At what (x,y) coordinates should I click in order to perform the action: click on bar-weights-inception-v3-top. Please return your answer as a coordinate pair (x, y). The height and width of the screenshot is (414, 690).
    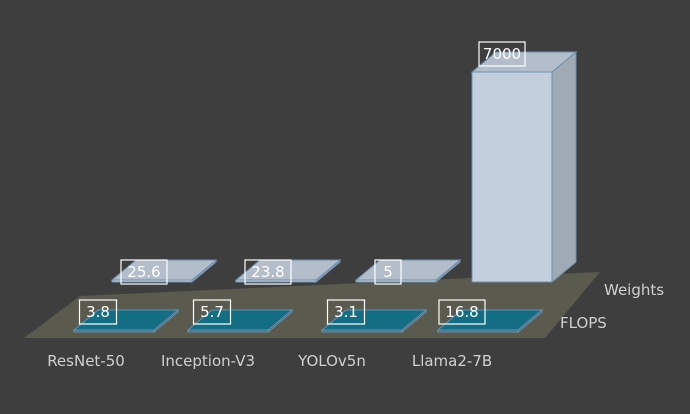
    Looking at the image, I should click on (288, 270).